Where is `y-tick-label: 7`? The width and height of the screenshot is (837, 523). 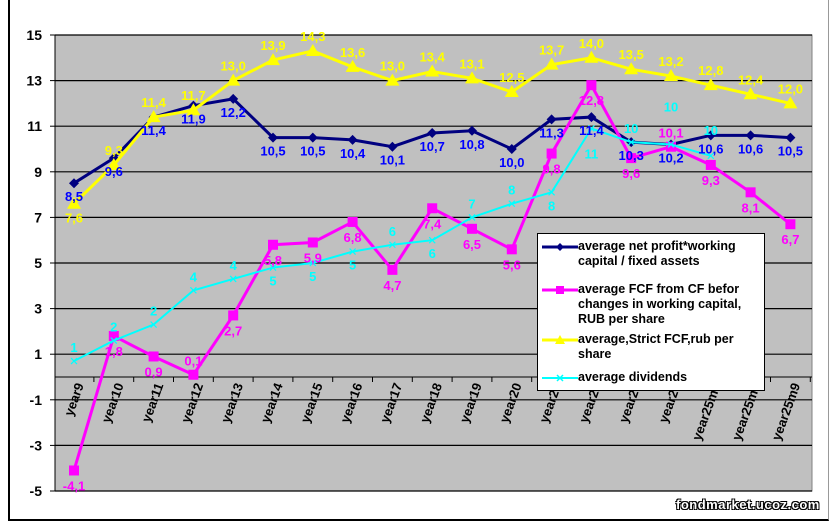 y-tick-label: 7 is located at coordinates (38, 217).